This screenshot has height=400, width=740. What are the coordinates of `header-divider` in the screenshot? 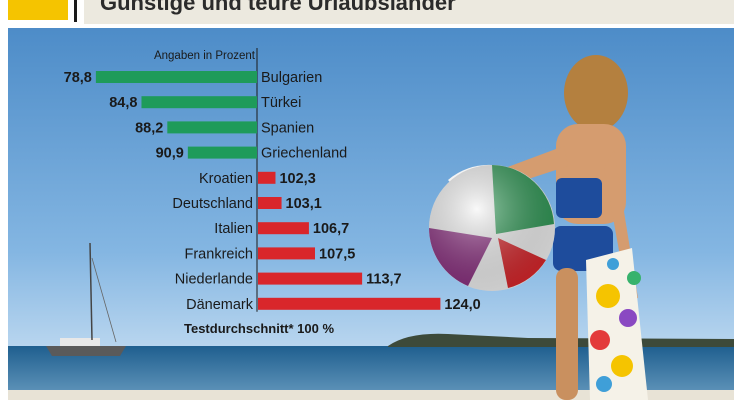 It's located at (75, 11).